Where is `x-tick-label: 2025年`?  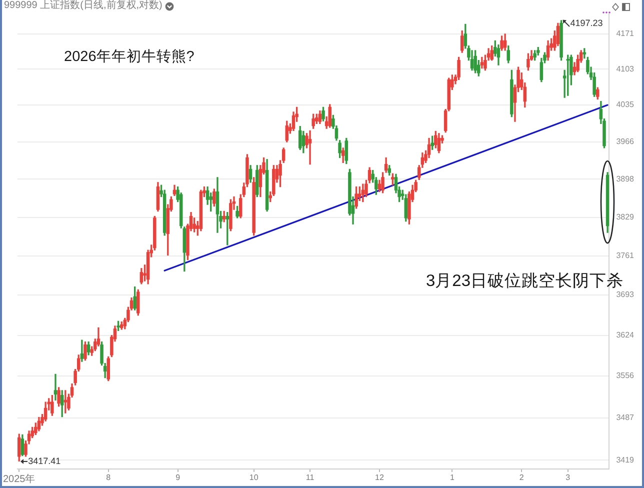 x-tick-label: 2025年 is located at coordinates (19, 478).